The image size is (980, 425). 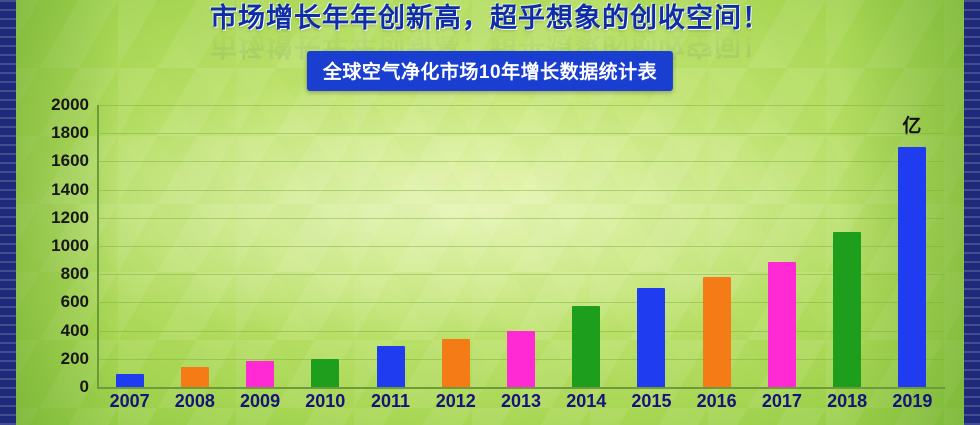 I want to click on x-axis-tick-label: 2014, so click(x=586, y=401).